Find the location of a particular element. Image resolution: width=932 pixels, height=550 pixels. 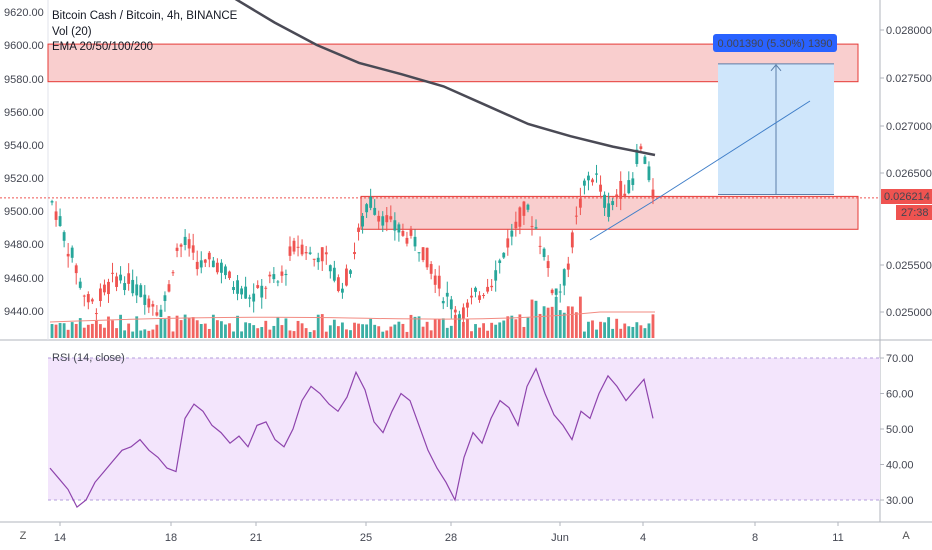

right-price-label: 0.027500 is located at coordinates (909, 79).